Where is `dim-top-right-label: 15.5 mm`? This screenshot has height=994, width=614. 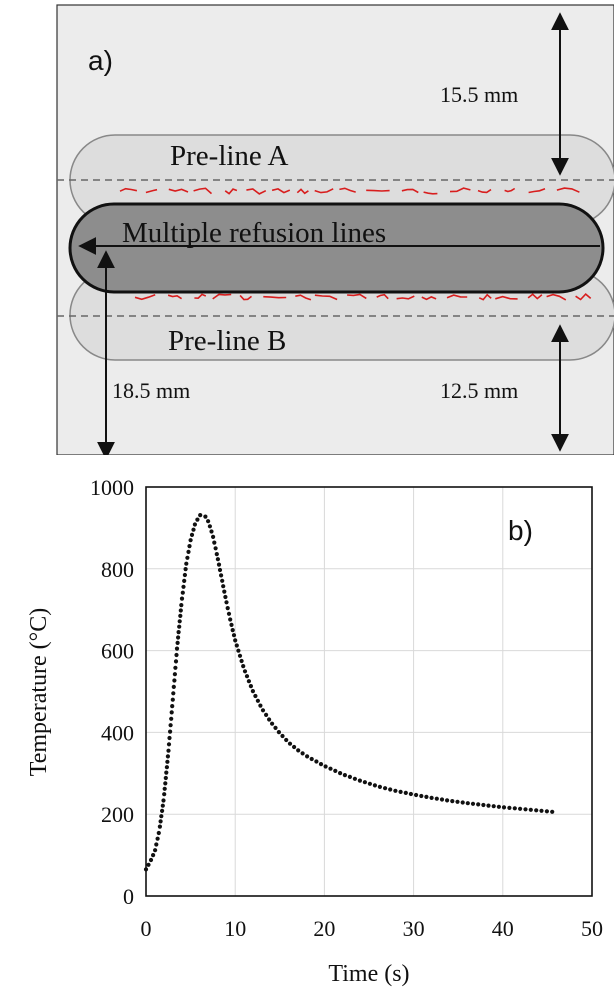
dim-top-right-label: 15.5 mm is located at coordinates (479, 94).